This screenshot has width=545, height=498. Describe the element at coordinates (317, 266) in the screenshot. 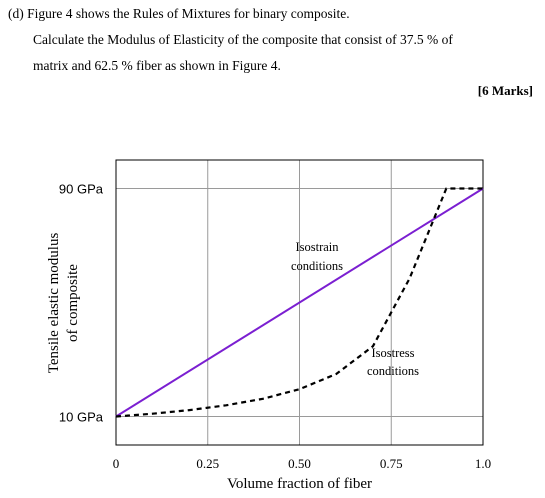

I see `isostrain-label-line2: conditions` at that location.